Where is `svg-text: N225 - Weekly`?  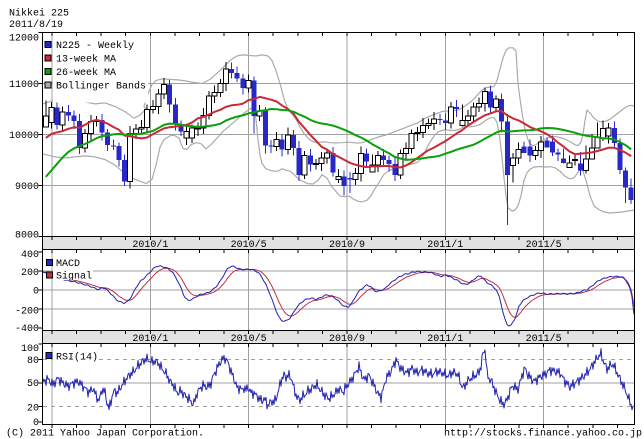
svg-text: N225 - Weekly is located at coordinates (95, 46).